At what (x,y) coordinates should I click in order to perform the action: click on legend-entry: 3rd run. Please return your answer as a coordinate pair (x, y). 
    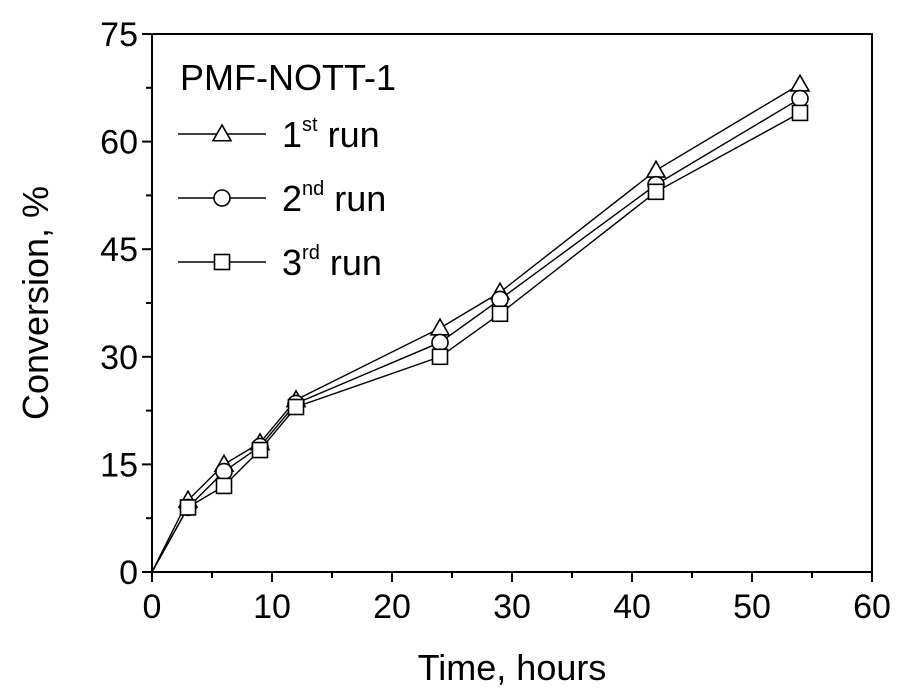
    Looking at the image, I should click on (280, 262).